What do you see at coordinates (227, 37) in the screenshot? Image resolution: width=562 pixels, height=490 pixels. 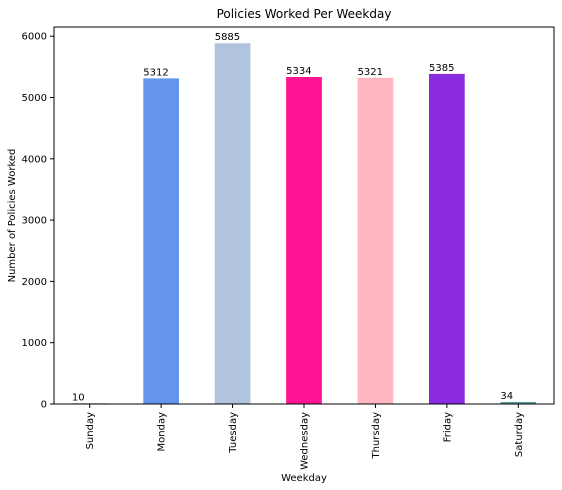 I see `data-label-tuesday: 5885` at bounding box center [227, 37].